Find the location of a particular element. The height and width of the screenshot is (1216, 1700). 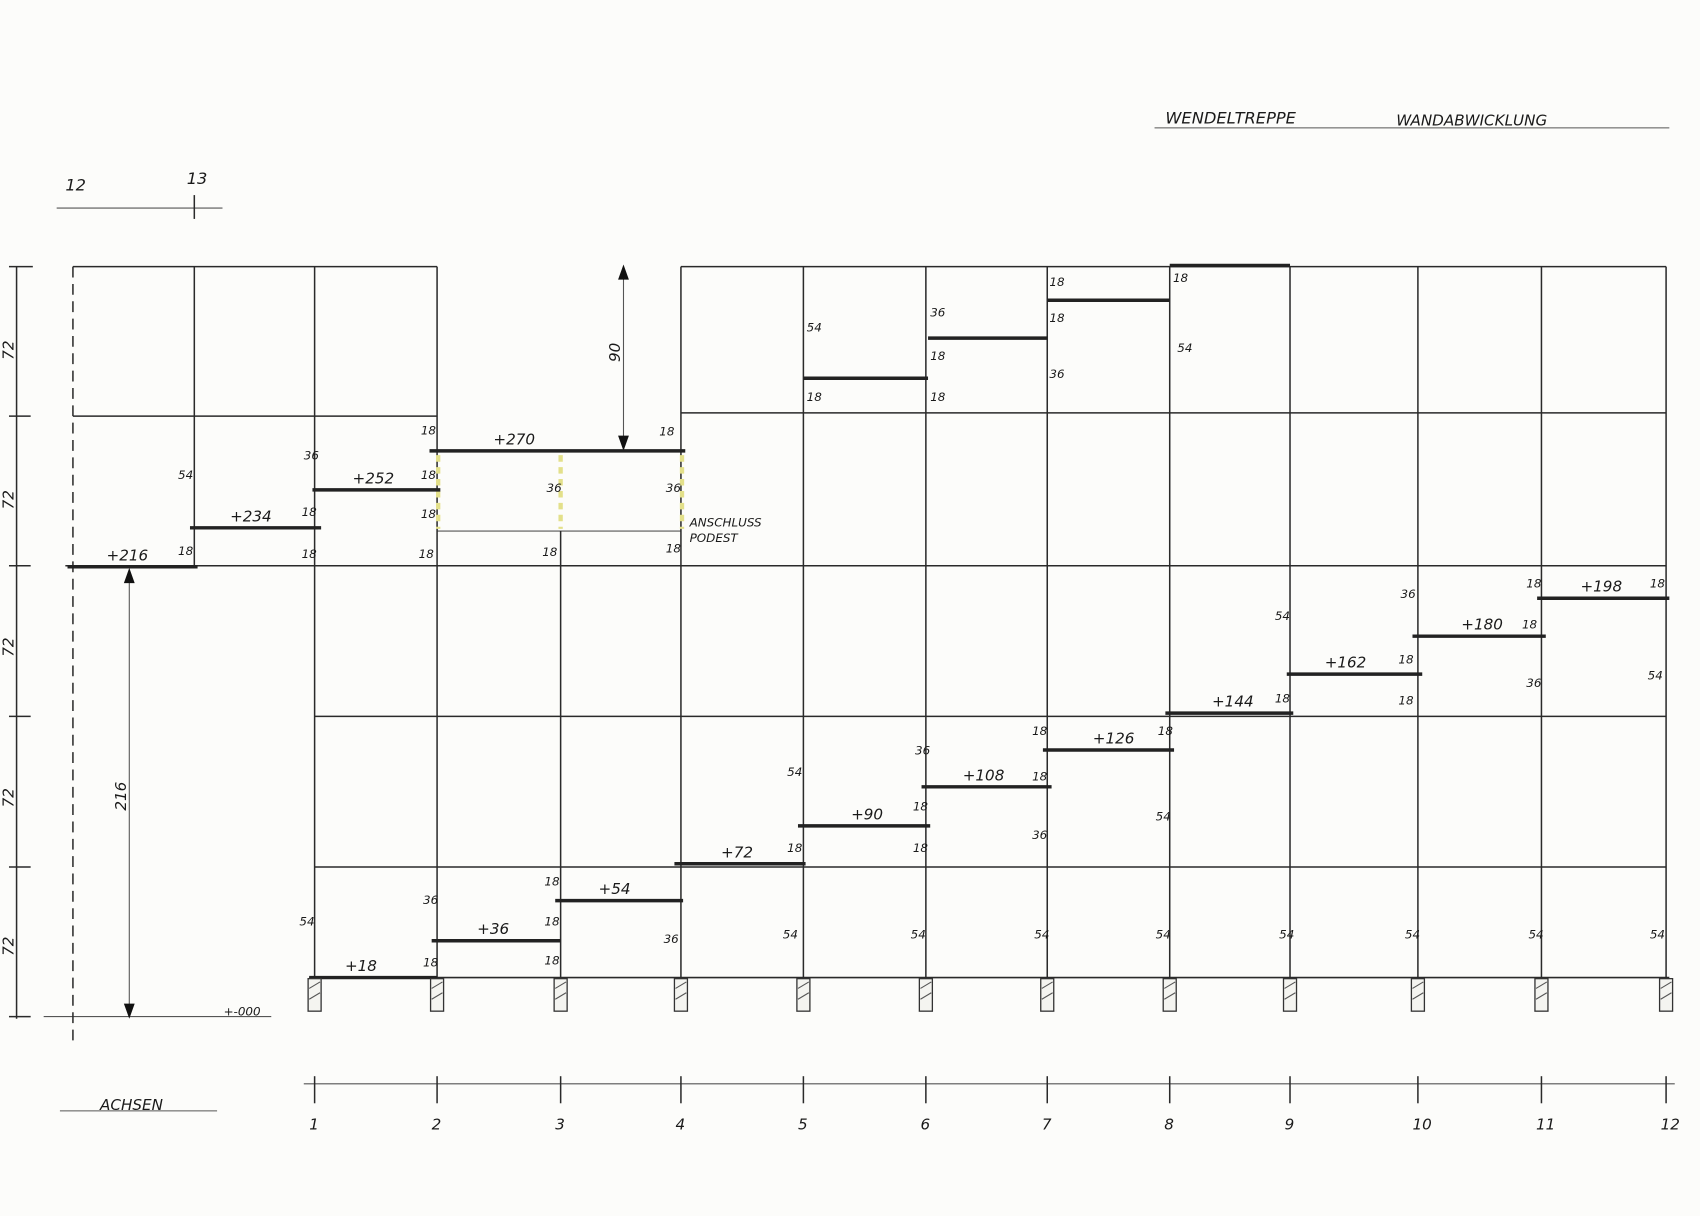

title-wendeltreppe: WENDELTREPPE is located at coordinates (1230, 118).